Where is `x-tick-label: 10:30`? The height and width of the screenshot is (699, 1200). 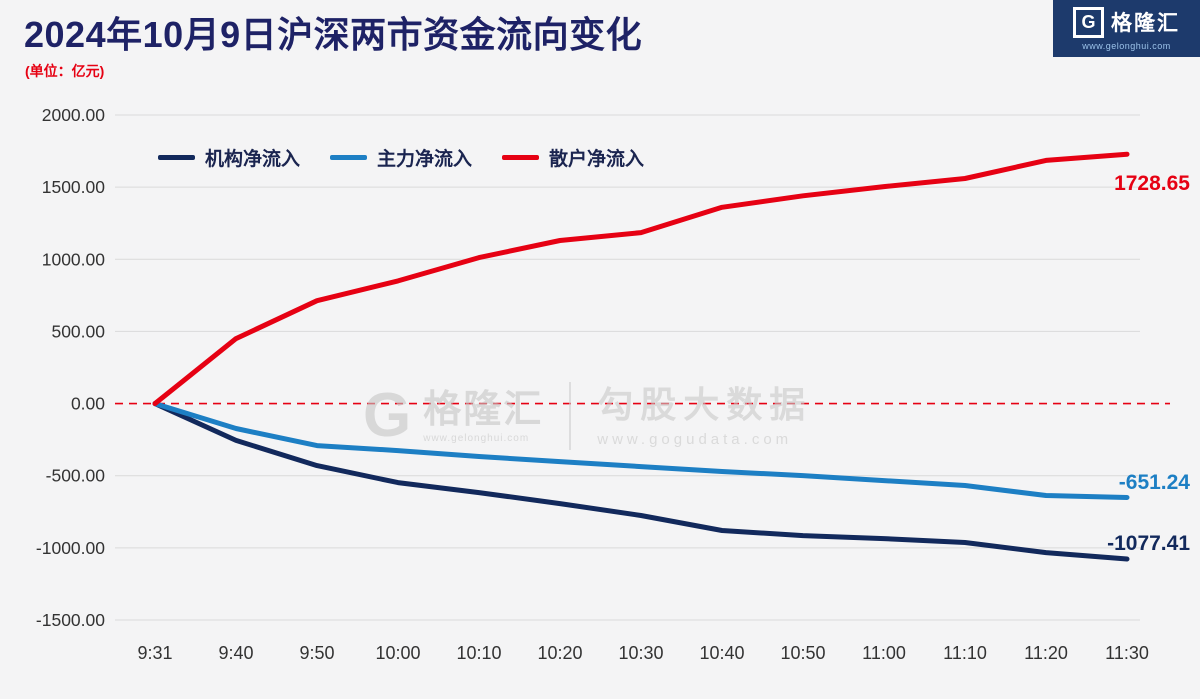
x-tick-label: 10:30 is located at coordinates (640, 653).